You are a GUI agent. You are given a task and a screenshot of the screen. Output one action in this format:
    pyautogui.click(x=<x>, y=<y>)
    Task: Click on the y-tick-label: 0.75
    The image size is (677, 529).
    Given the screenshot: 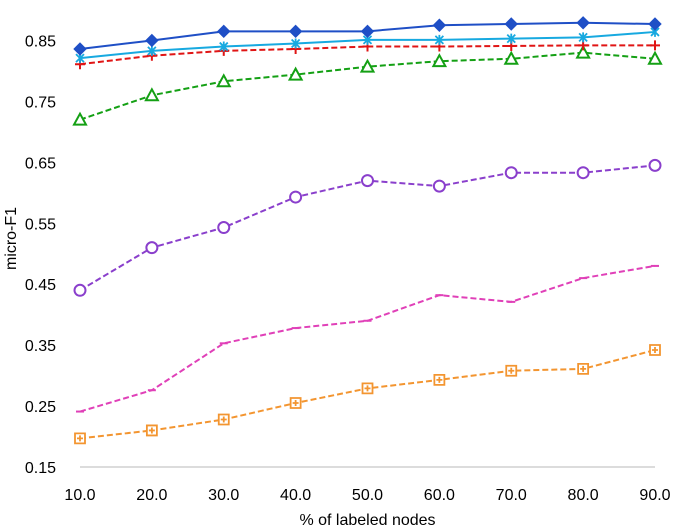 What is the action you would take?
    pyautogui.click(x=40, y=102)
    